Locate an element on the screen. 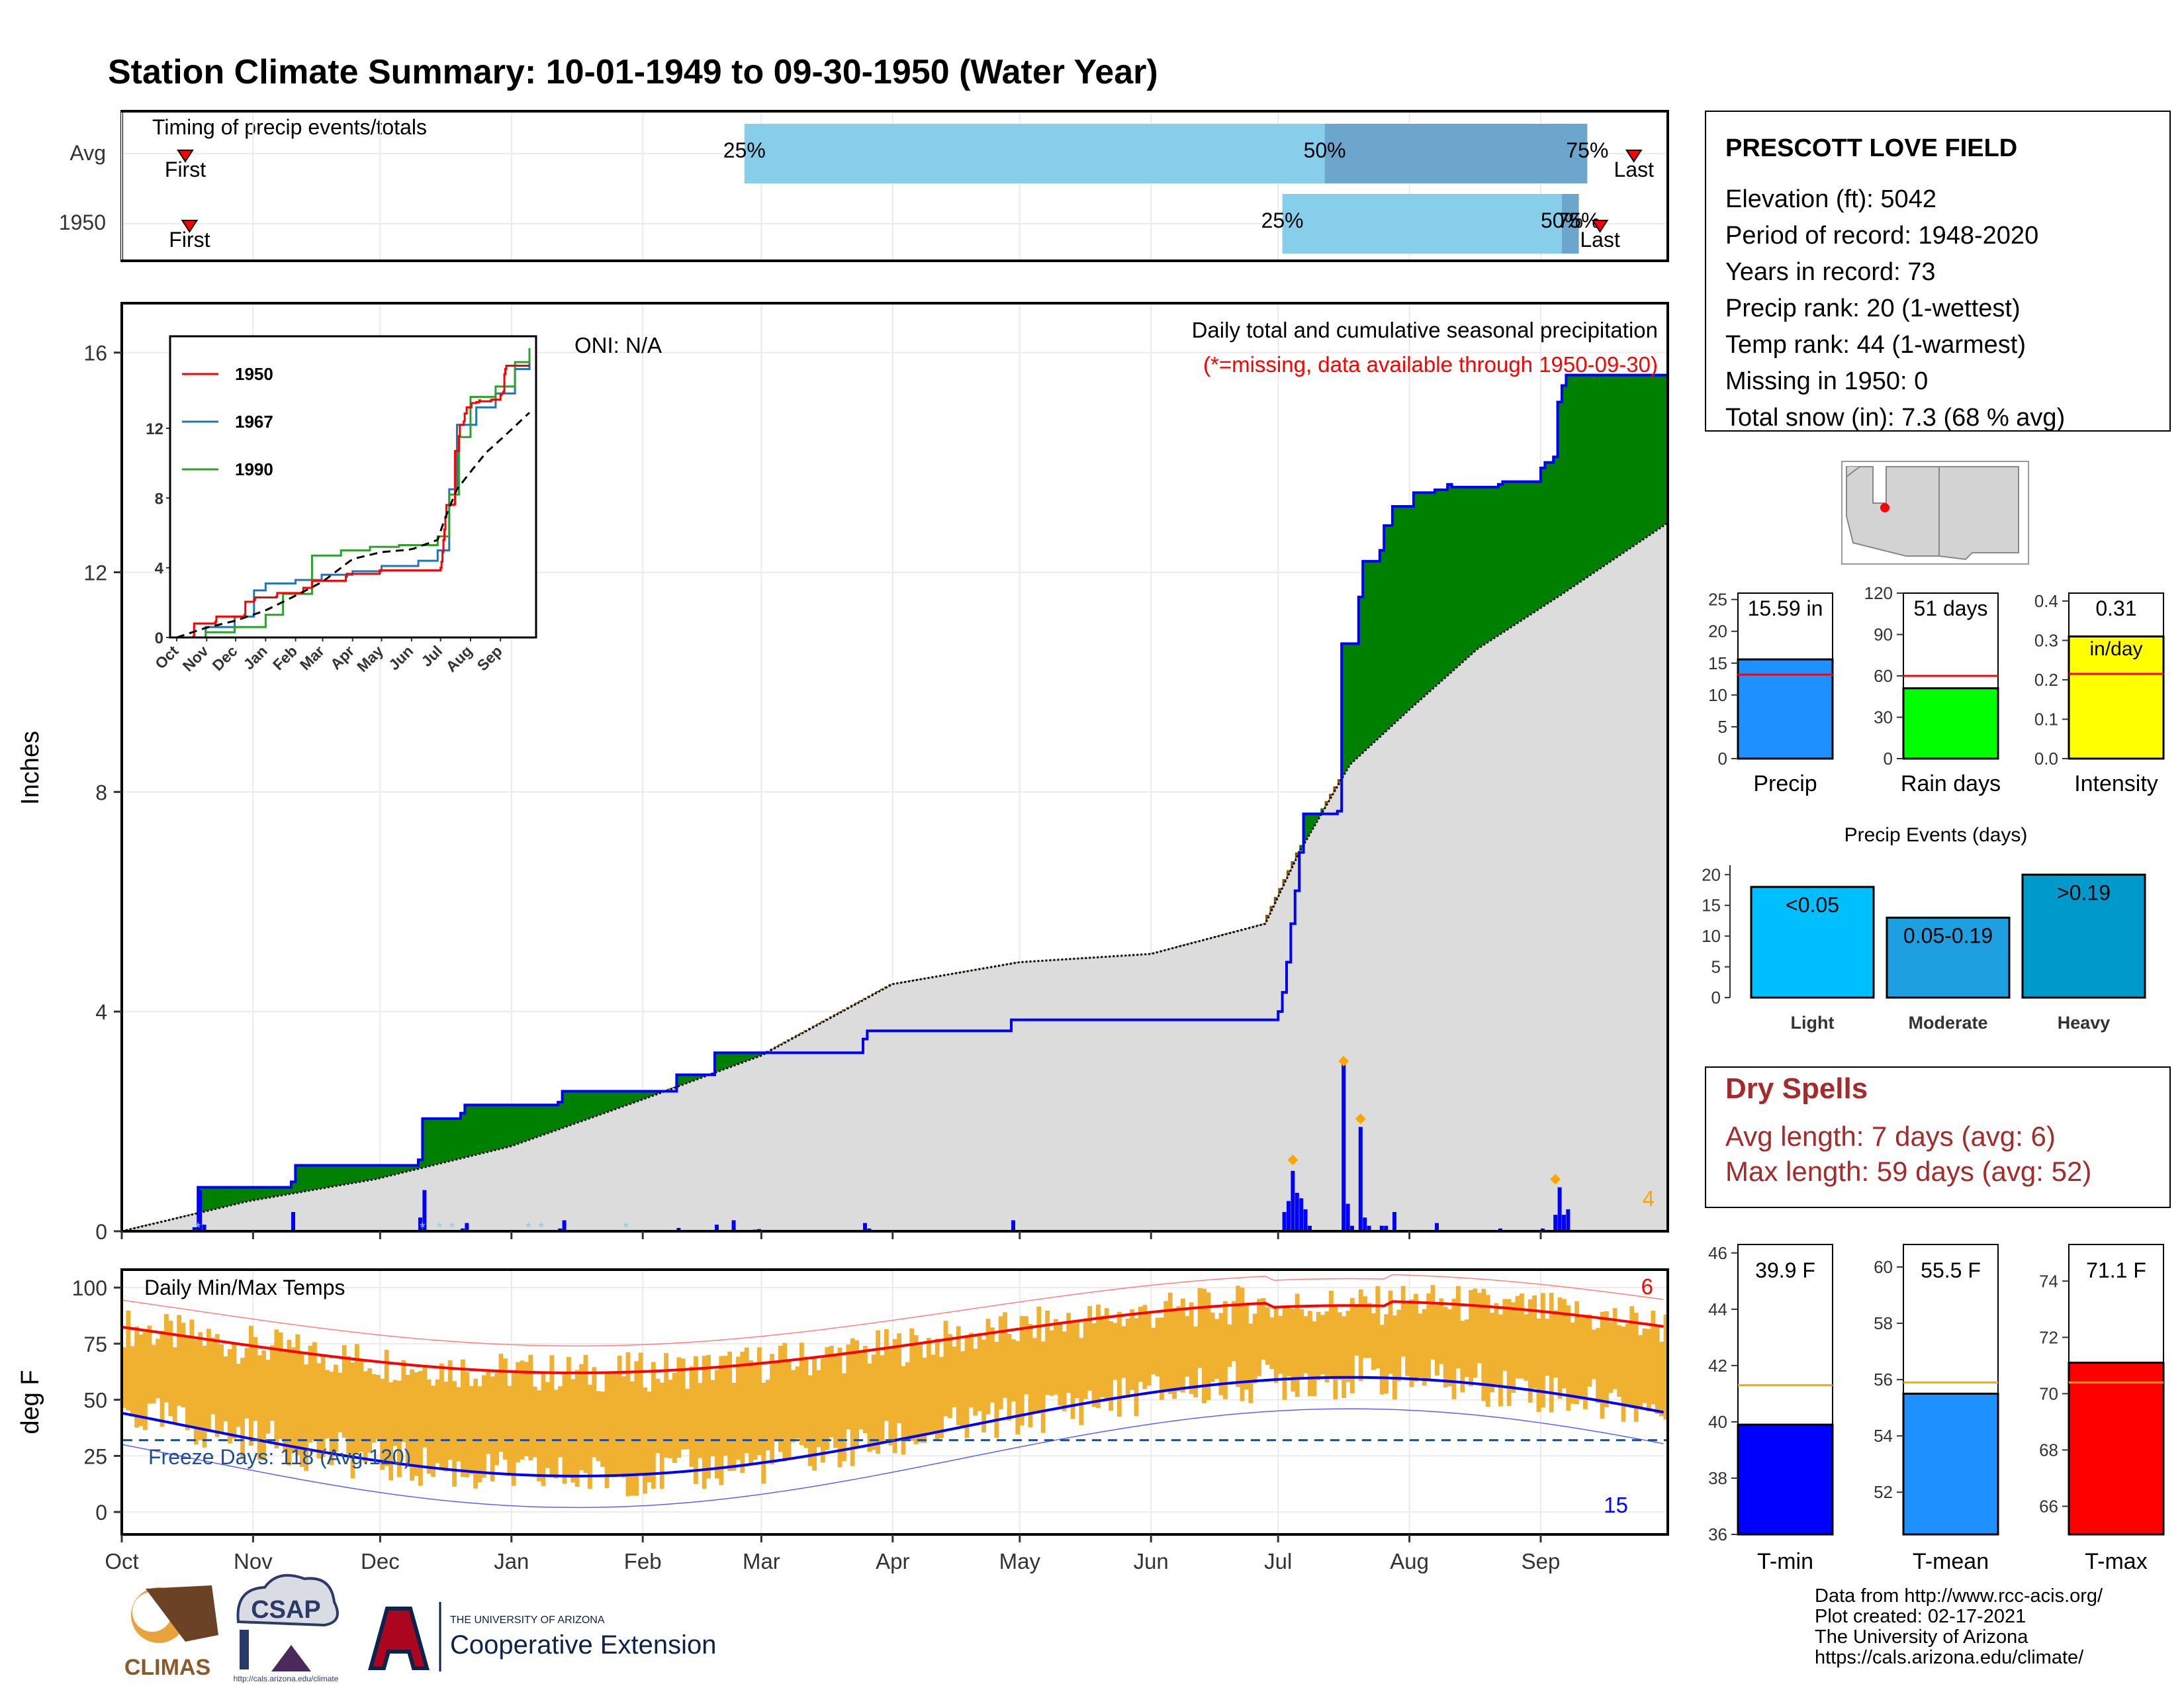 This screenshot has height=1688, width=2184. csap-wordmark: CSAP is located at coordinates (286, 1610).